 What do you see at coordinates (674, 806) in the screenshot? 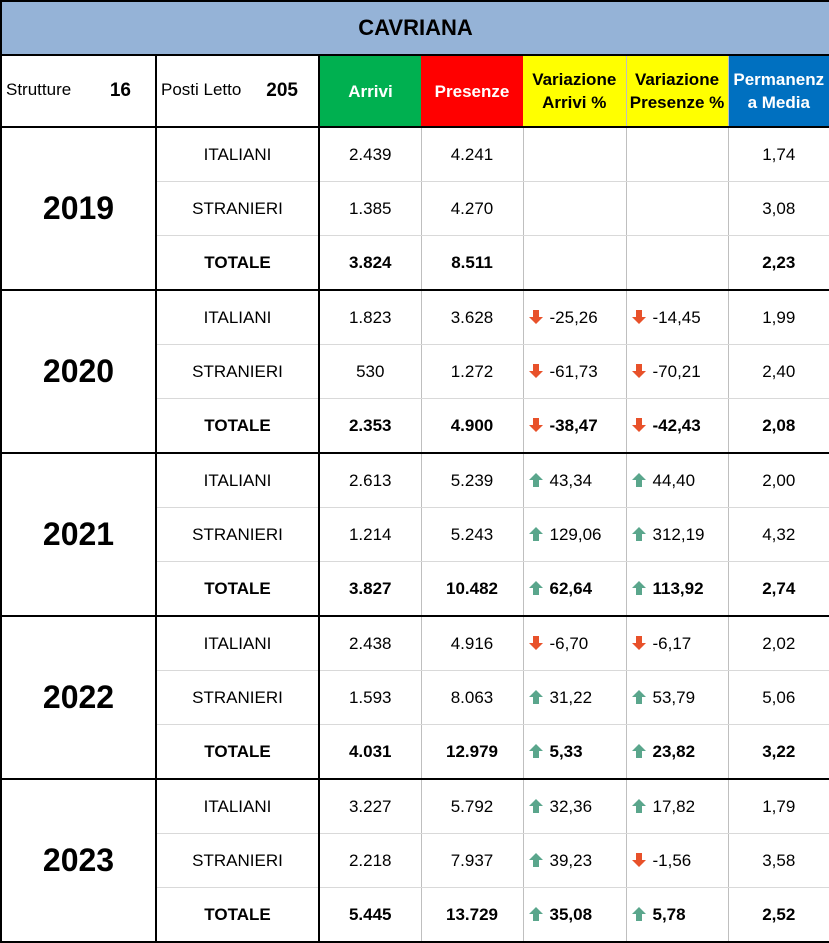
I see `var-presenze-value: 17,82` at bounding box center [674, 806].